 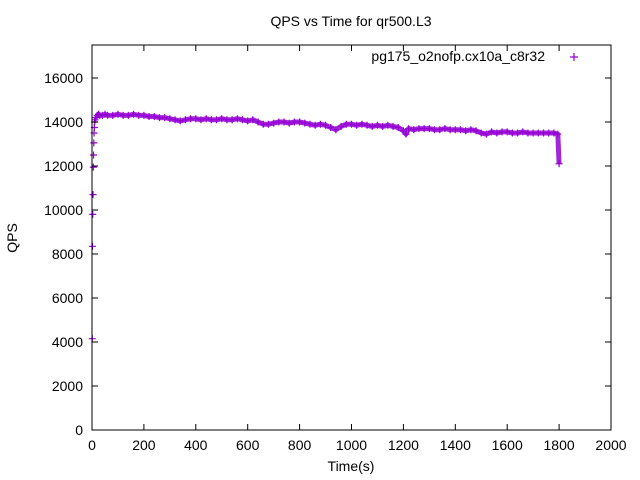 I want to click on x-tick-label: 0, so click(x=92, y=445).